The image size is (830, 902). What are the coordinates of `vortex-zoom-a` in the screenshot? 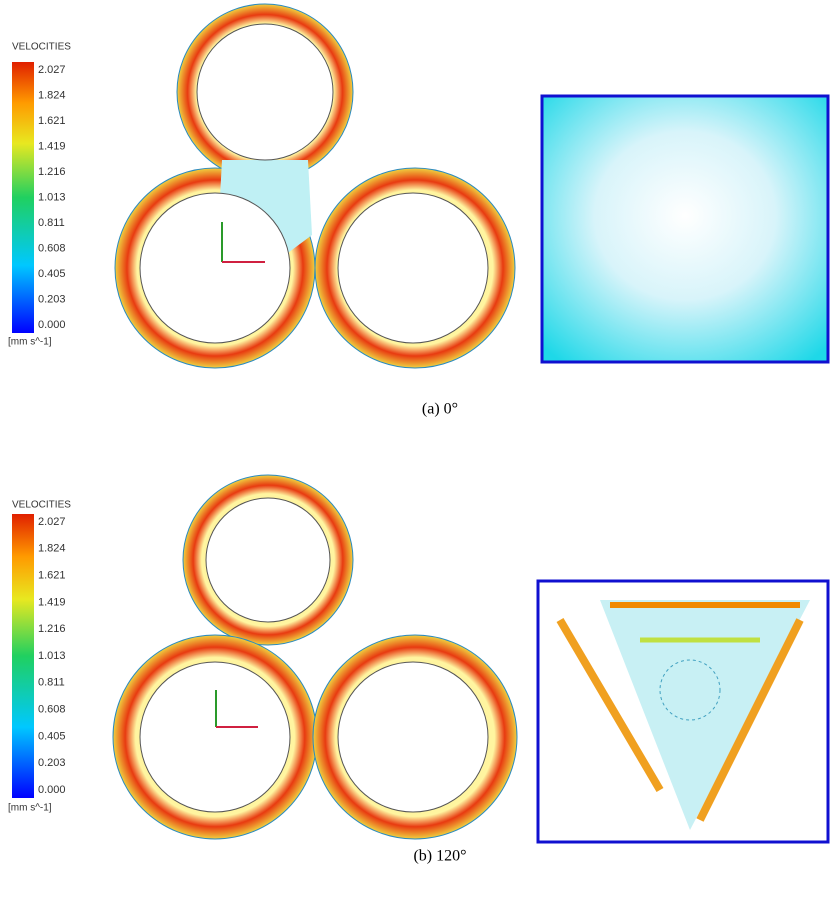 It's located at (685, 229).